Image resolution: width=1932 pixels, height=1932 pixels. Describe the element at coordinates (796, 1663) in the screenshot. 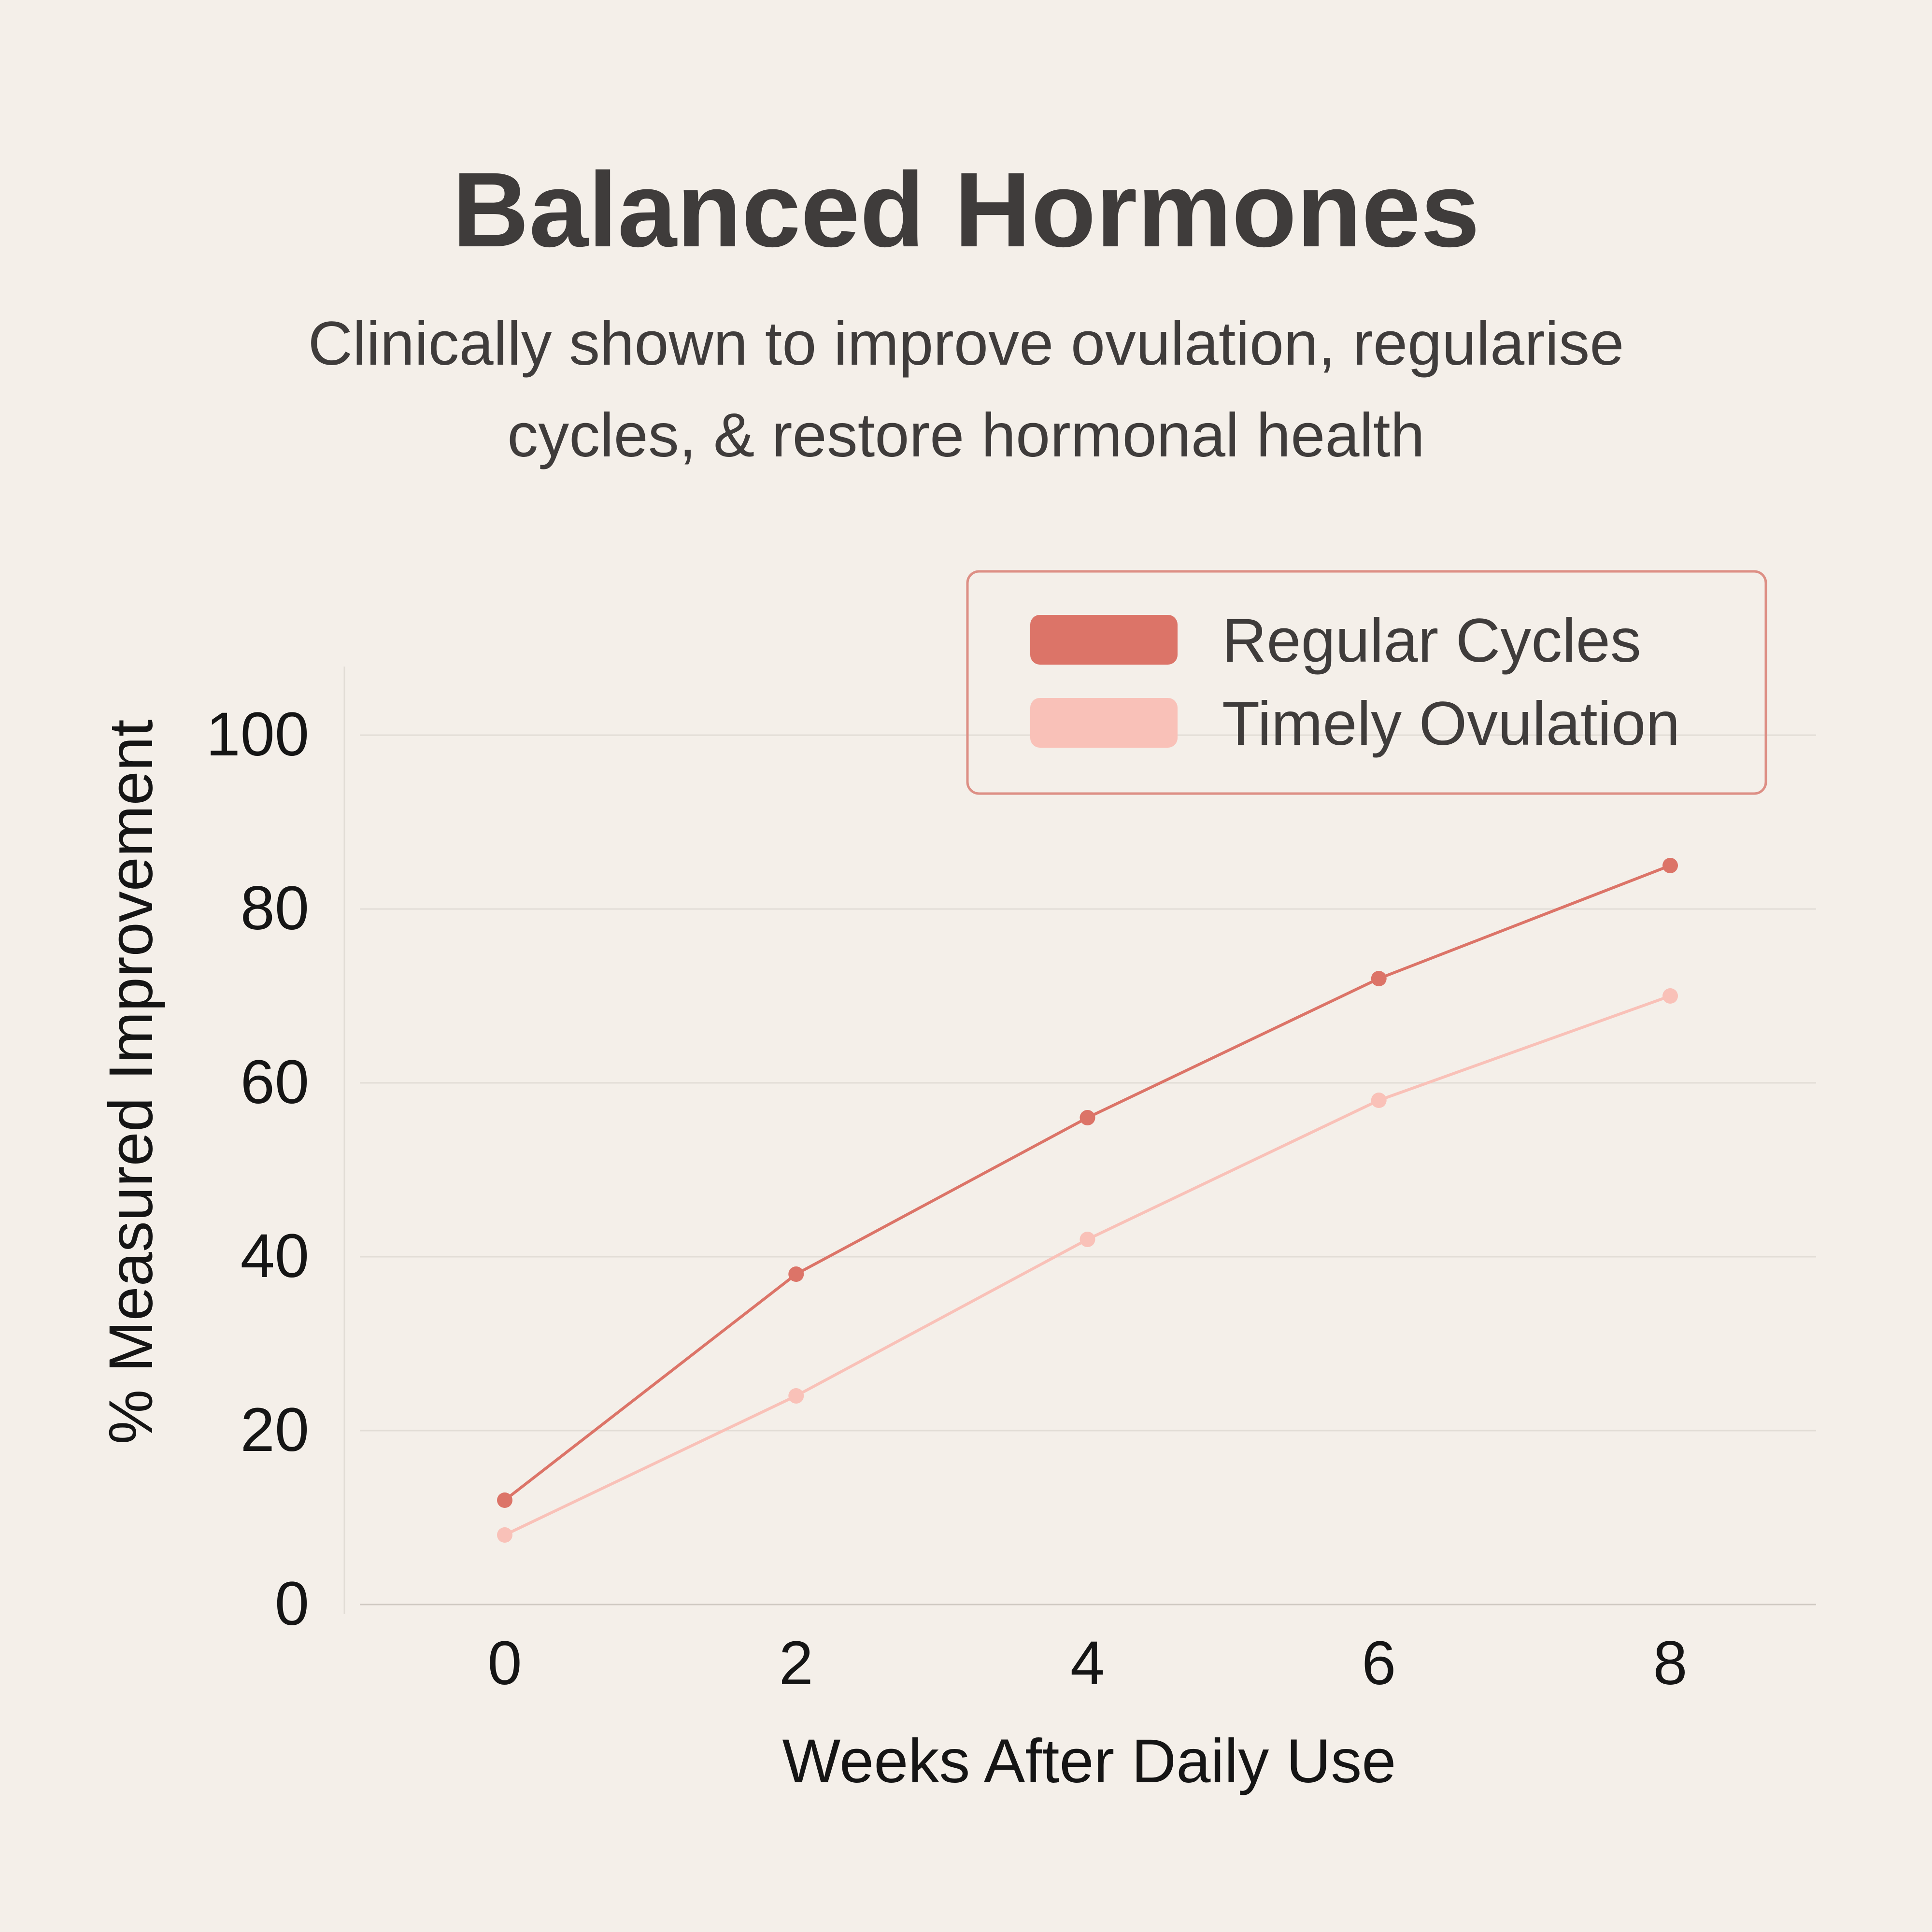

I see `x-tick-label-2: 2` at that location.